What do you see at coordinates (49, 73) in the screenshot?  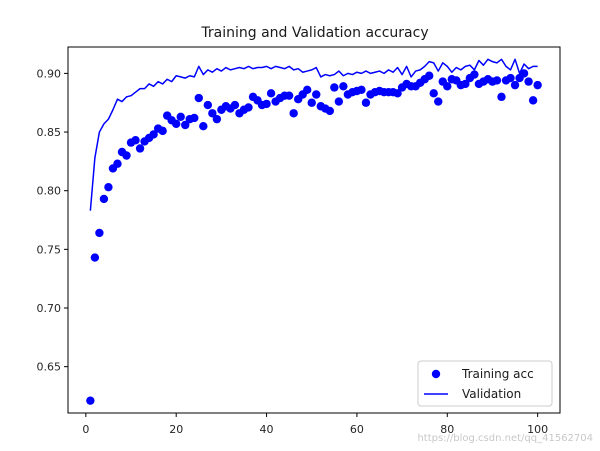 I see `y-tick-label: 0.90` at bounding box center [49, 73].